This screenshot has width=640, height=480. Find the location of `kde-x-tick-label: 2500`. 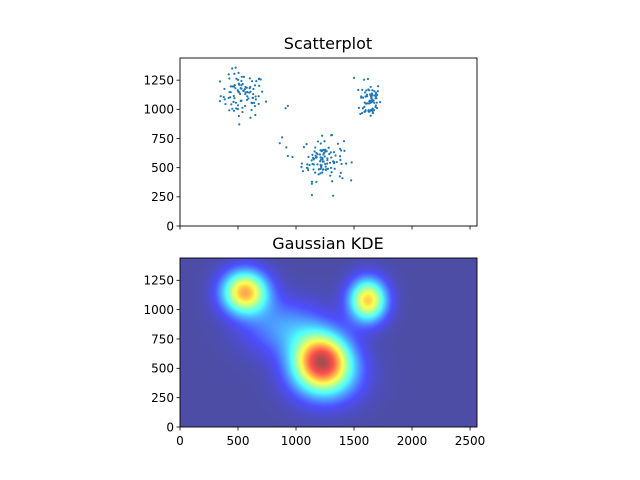

kde-x-tick-label: 2500 is located at coordinates (470, 441).